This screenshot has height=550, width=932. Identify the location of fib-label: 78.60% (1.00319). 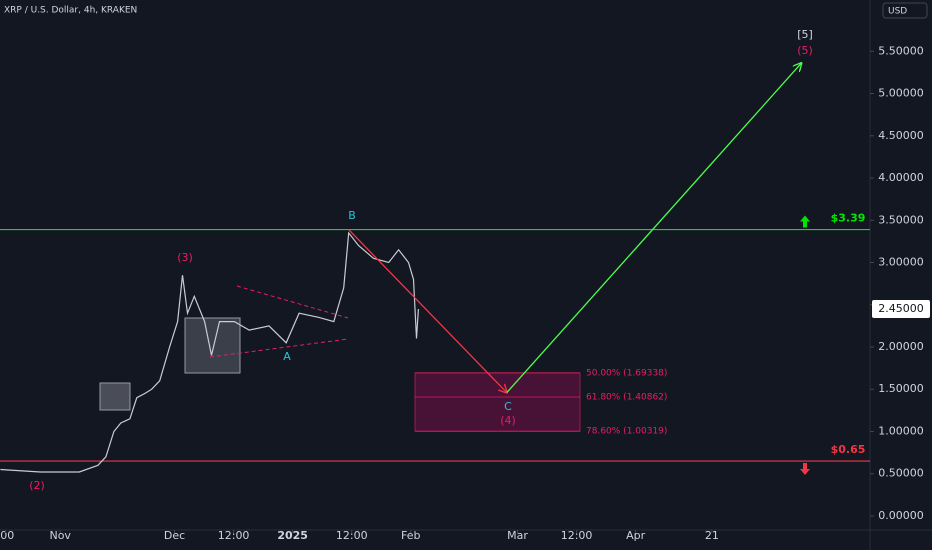
(626, 432).